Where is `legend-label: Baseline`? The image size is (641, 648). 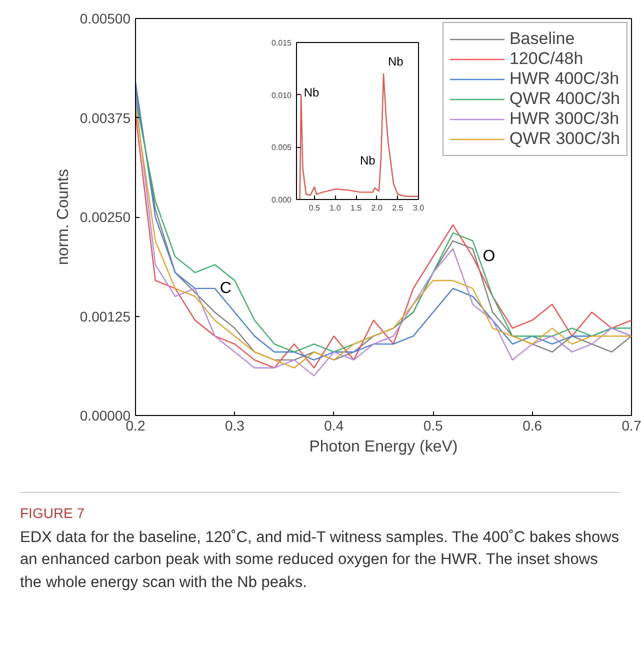 legend-label: Baseline is located at coordinates (542, 39).